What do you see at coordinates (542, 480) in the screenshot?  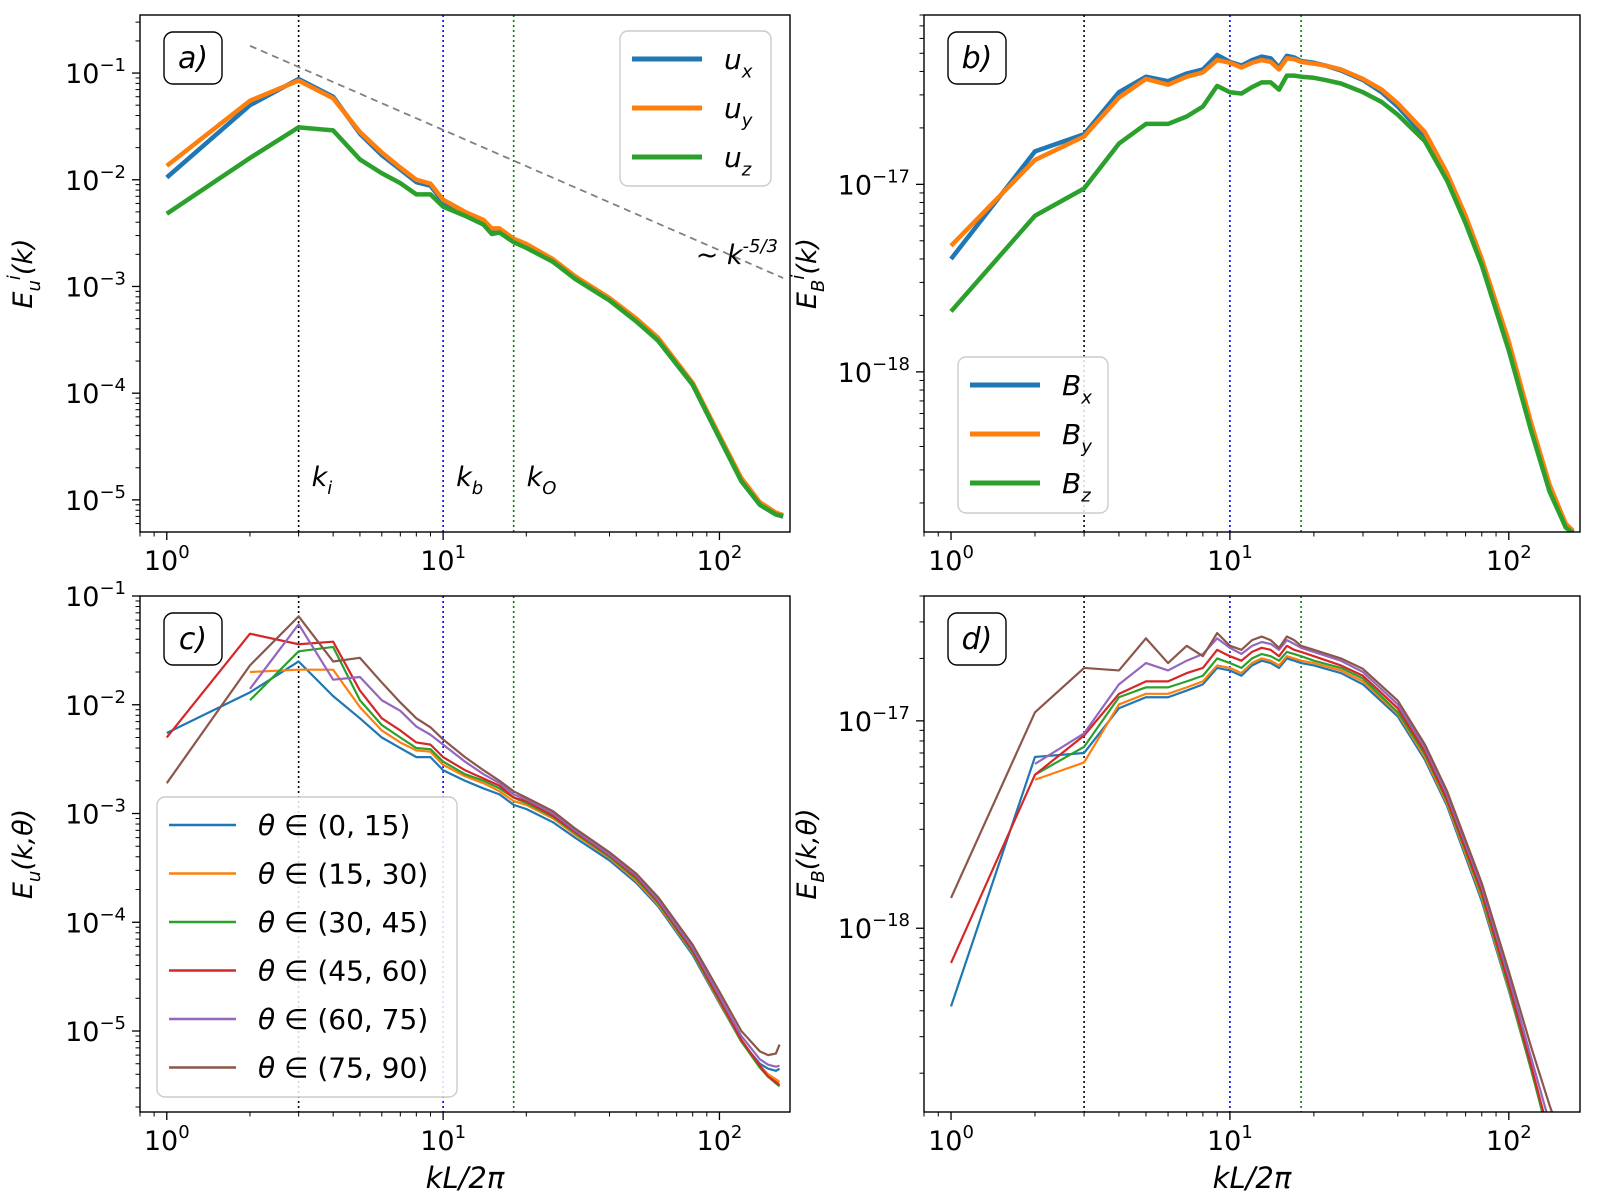 I see `k-annotation: kO​` at bounding box center [542, 480].